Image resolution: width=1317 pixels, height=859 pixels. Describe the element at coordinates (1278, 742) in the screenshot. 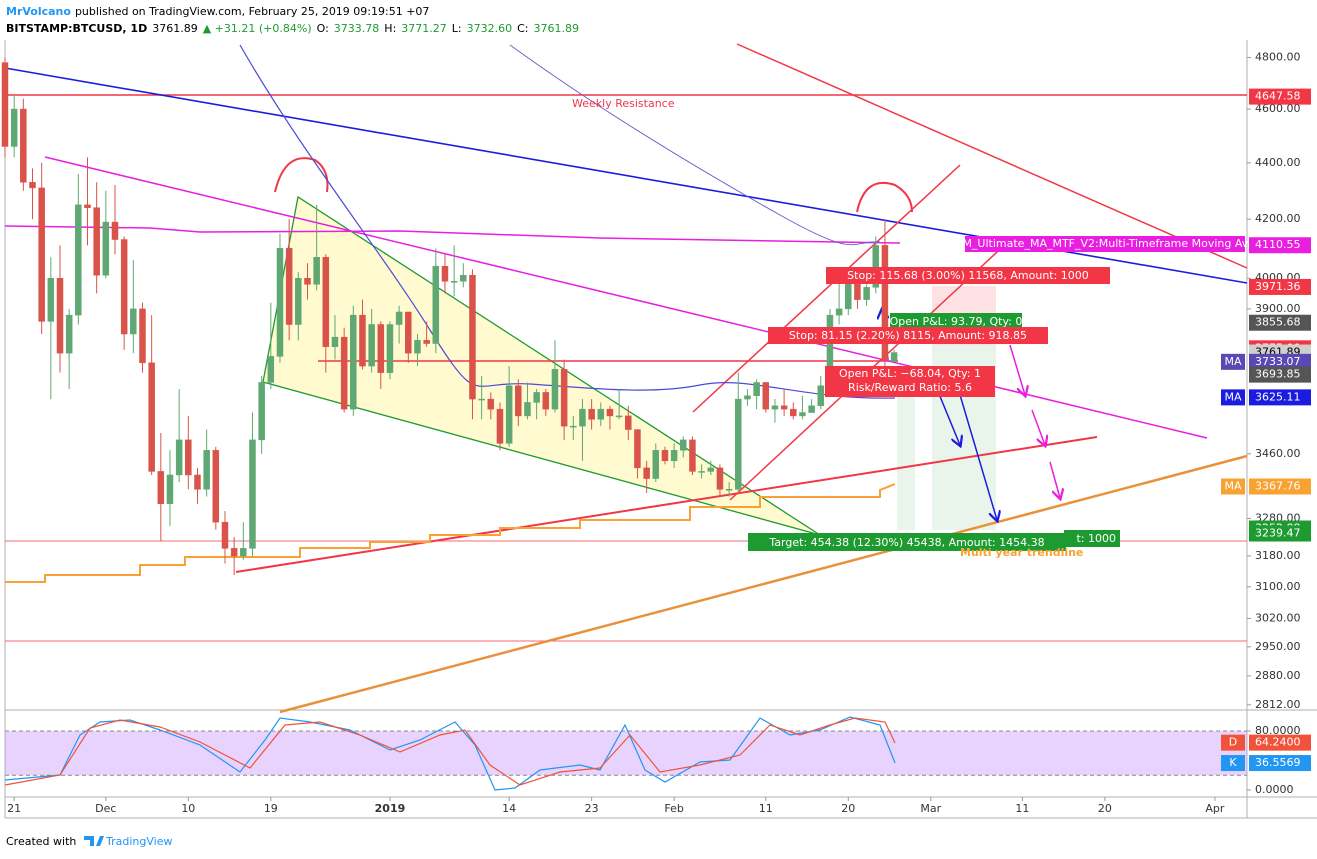

I see `price-badge-text: 64.2400` at that location.